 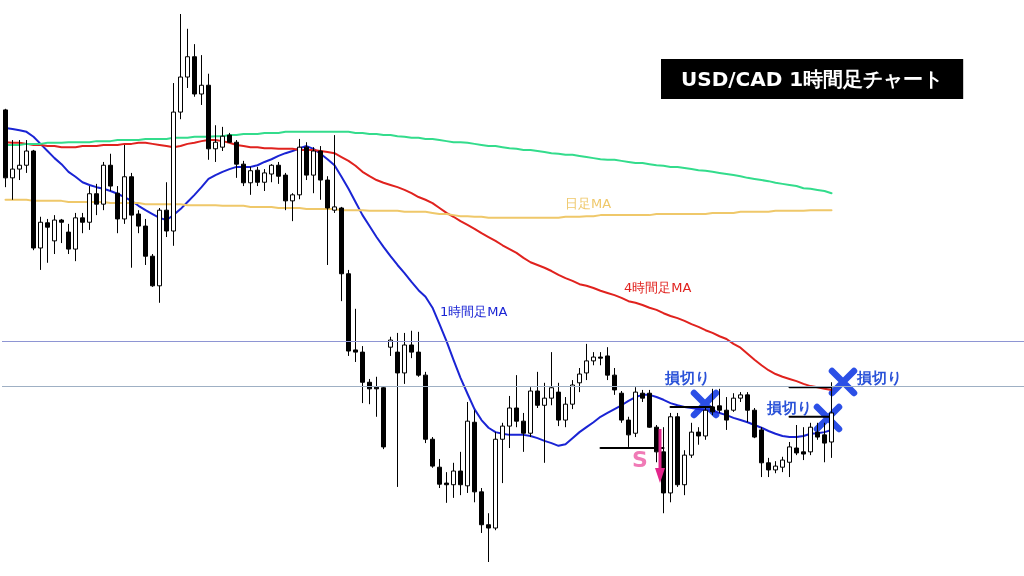 What do you see at coordinates (588, 203) in the screenshot?
I see `series-label: 日足MA` at bounding box center [588, 203].